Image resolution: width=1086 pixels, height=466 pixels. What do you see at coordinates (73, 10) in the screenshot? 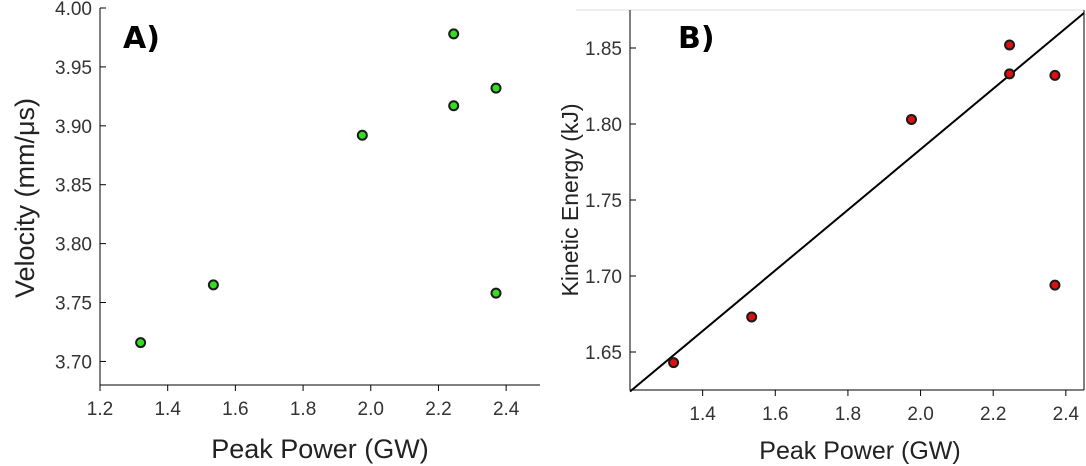
I see `y-tick-label: 4.00` at bounding box center [73, 10].